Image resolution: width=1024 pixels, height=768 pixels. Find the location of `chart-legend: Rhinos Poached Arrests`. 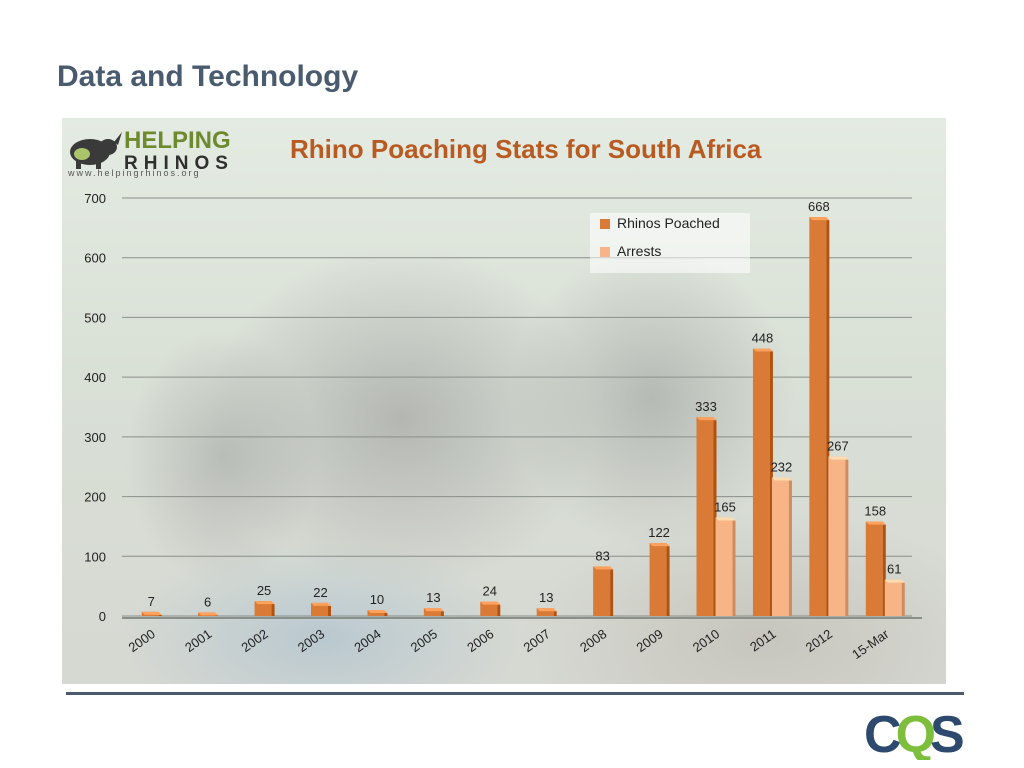

chart-legend: Rhinos Poached Arrests is located at coordinates (670, 243).